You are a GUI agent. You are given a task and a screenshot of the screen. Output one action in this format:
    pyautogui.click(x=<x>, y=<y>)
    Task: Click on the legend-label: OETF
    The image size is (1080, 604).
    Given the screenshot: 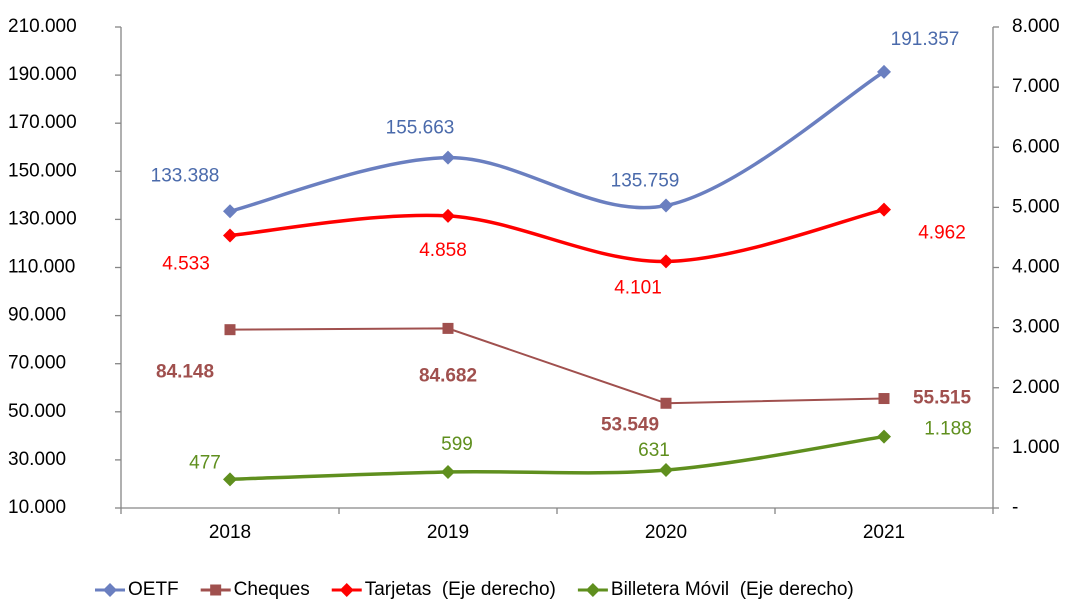 What is the action you would take?
    pyautogui.click(x=153, y=589)
    